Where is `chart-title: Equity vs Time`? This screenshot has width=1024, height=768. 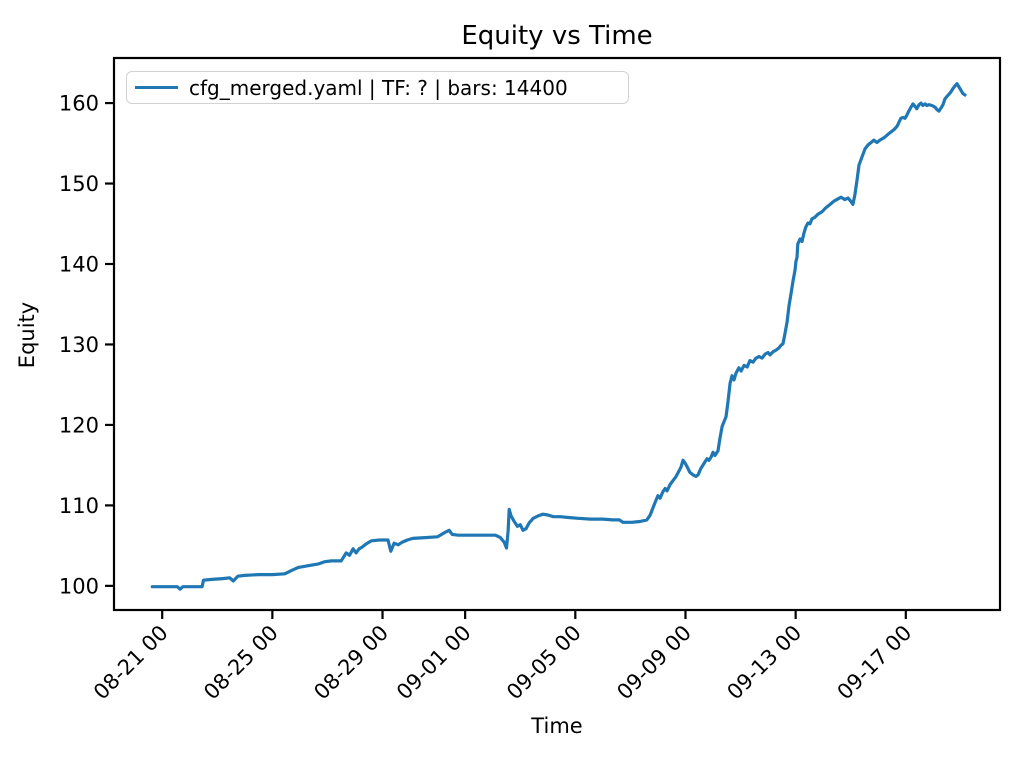 chart-title: Equity vs Time is located at coordinates (557, 36).